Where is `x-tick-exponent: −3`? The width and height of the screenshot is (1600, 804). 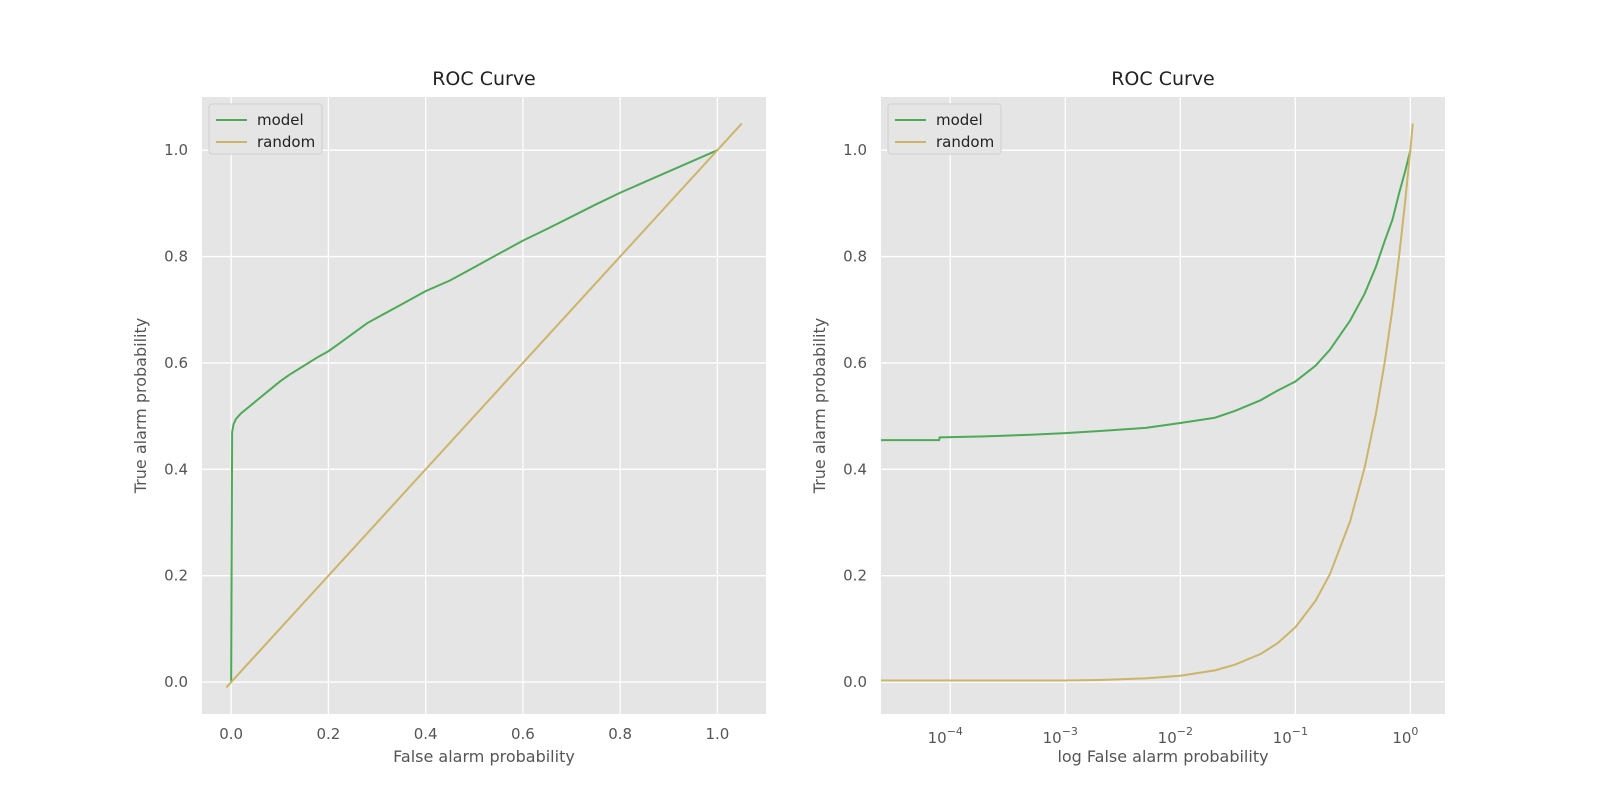 x-tick-exponent: −3 is located at coordinates (1070, 731).